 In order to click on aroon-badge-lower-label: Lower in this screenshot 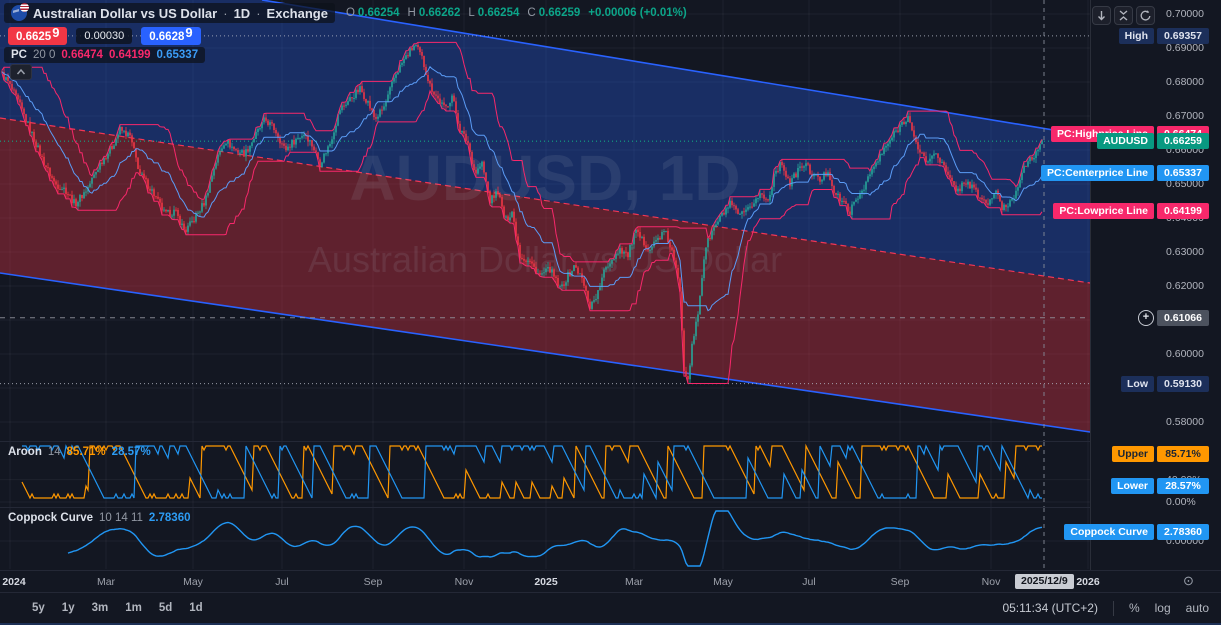, I will do `click(1132, 486)`.